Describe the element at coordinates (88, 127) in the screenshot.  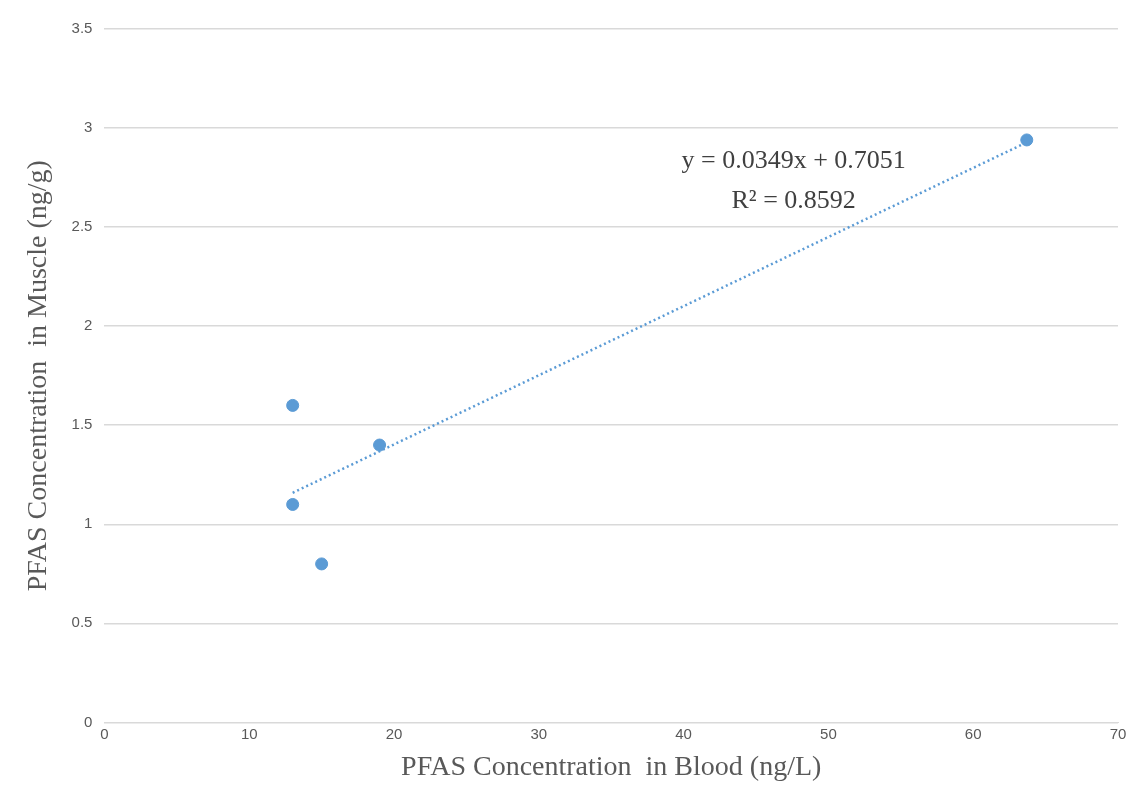
I see `y-tick-label: 3` at that location.